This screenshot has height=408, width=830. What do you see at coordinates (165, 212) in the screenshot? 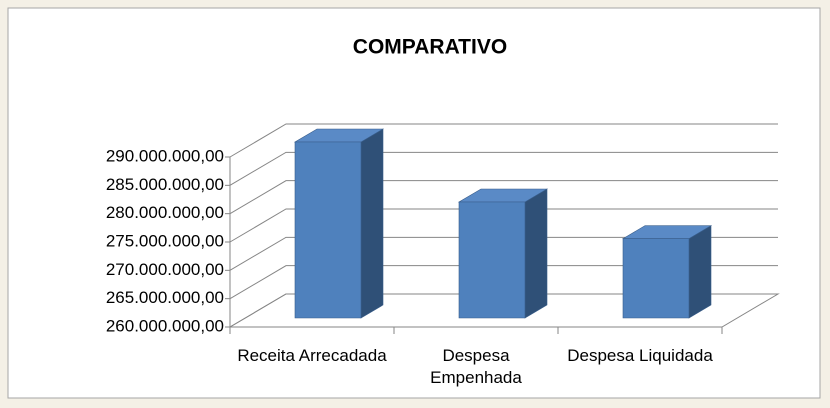
I see `y-tick-label: 280.000.000,00` at bounding box center [165, 212].